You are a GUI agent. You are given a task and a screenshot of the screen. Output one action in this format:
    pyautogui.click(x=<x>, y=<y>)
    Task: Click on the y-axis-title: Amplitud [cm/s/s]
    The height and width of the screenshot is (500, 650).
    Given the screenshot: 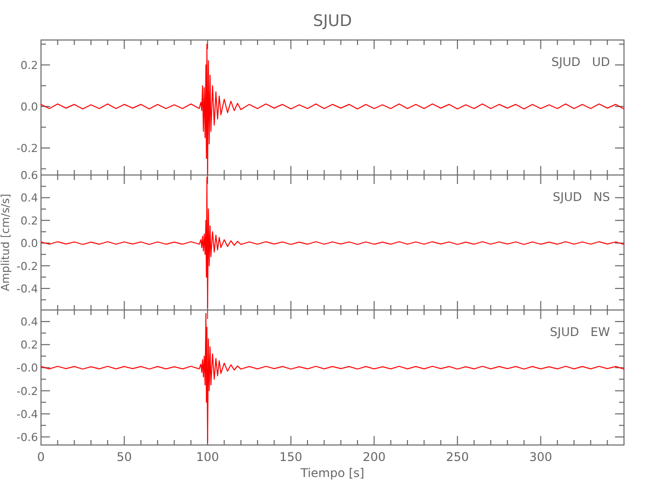 What is the action you would take?
    pyautogui.click(x=6, y=243)
    